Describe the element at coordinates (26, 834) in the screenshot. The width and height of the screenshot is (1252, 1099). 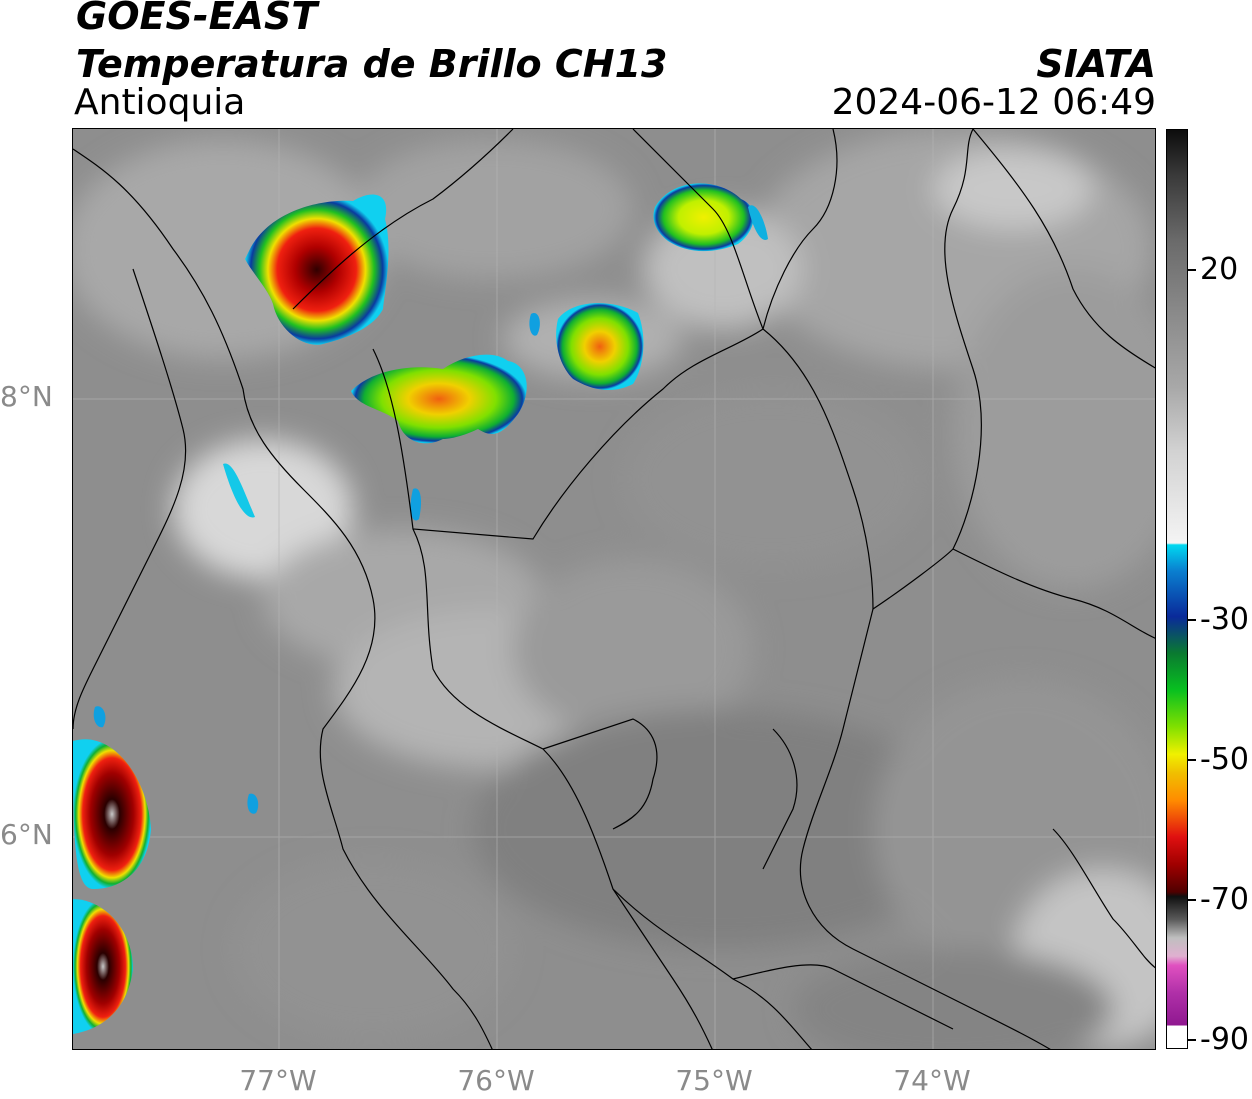
I see `lat-label-6N: 6°N` at that location.